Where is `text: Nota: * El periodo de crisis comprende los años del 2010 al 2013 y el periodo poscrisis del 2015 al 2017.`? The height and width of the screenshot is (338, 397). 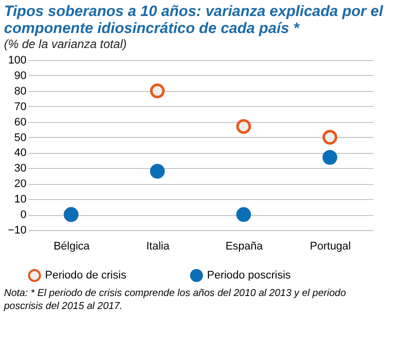
text: Nota: * El periodo de crisis comprende los años del 2010 al 2013 y el periodo poscrisis del 2015 al 2017. is located at coordinates (174, 300).